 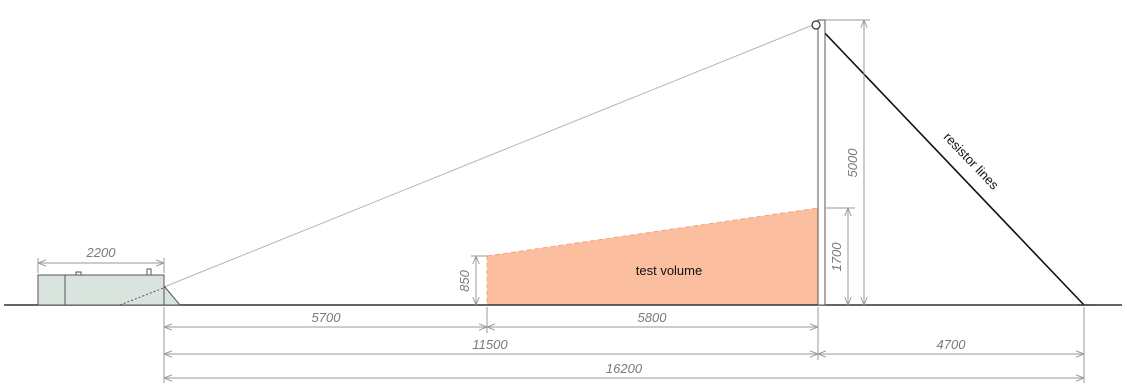 I want to click on dim-4700-label: 4700, so click(x=952, y=344).